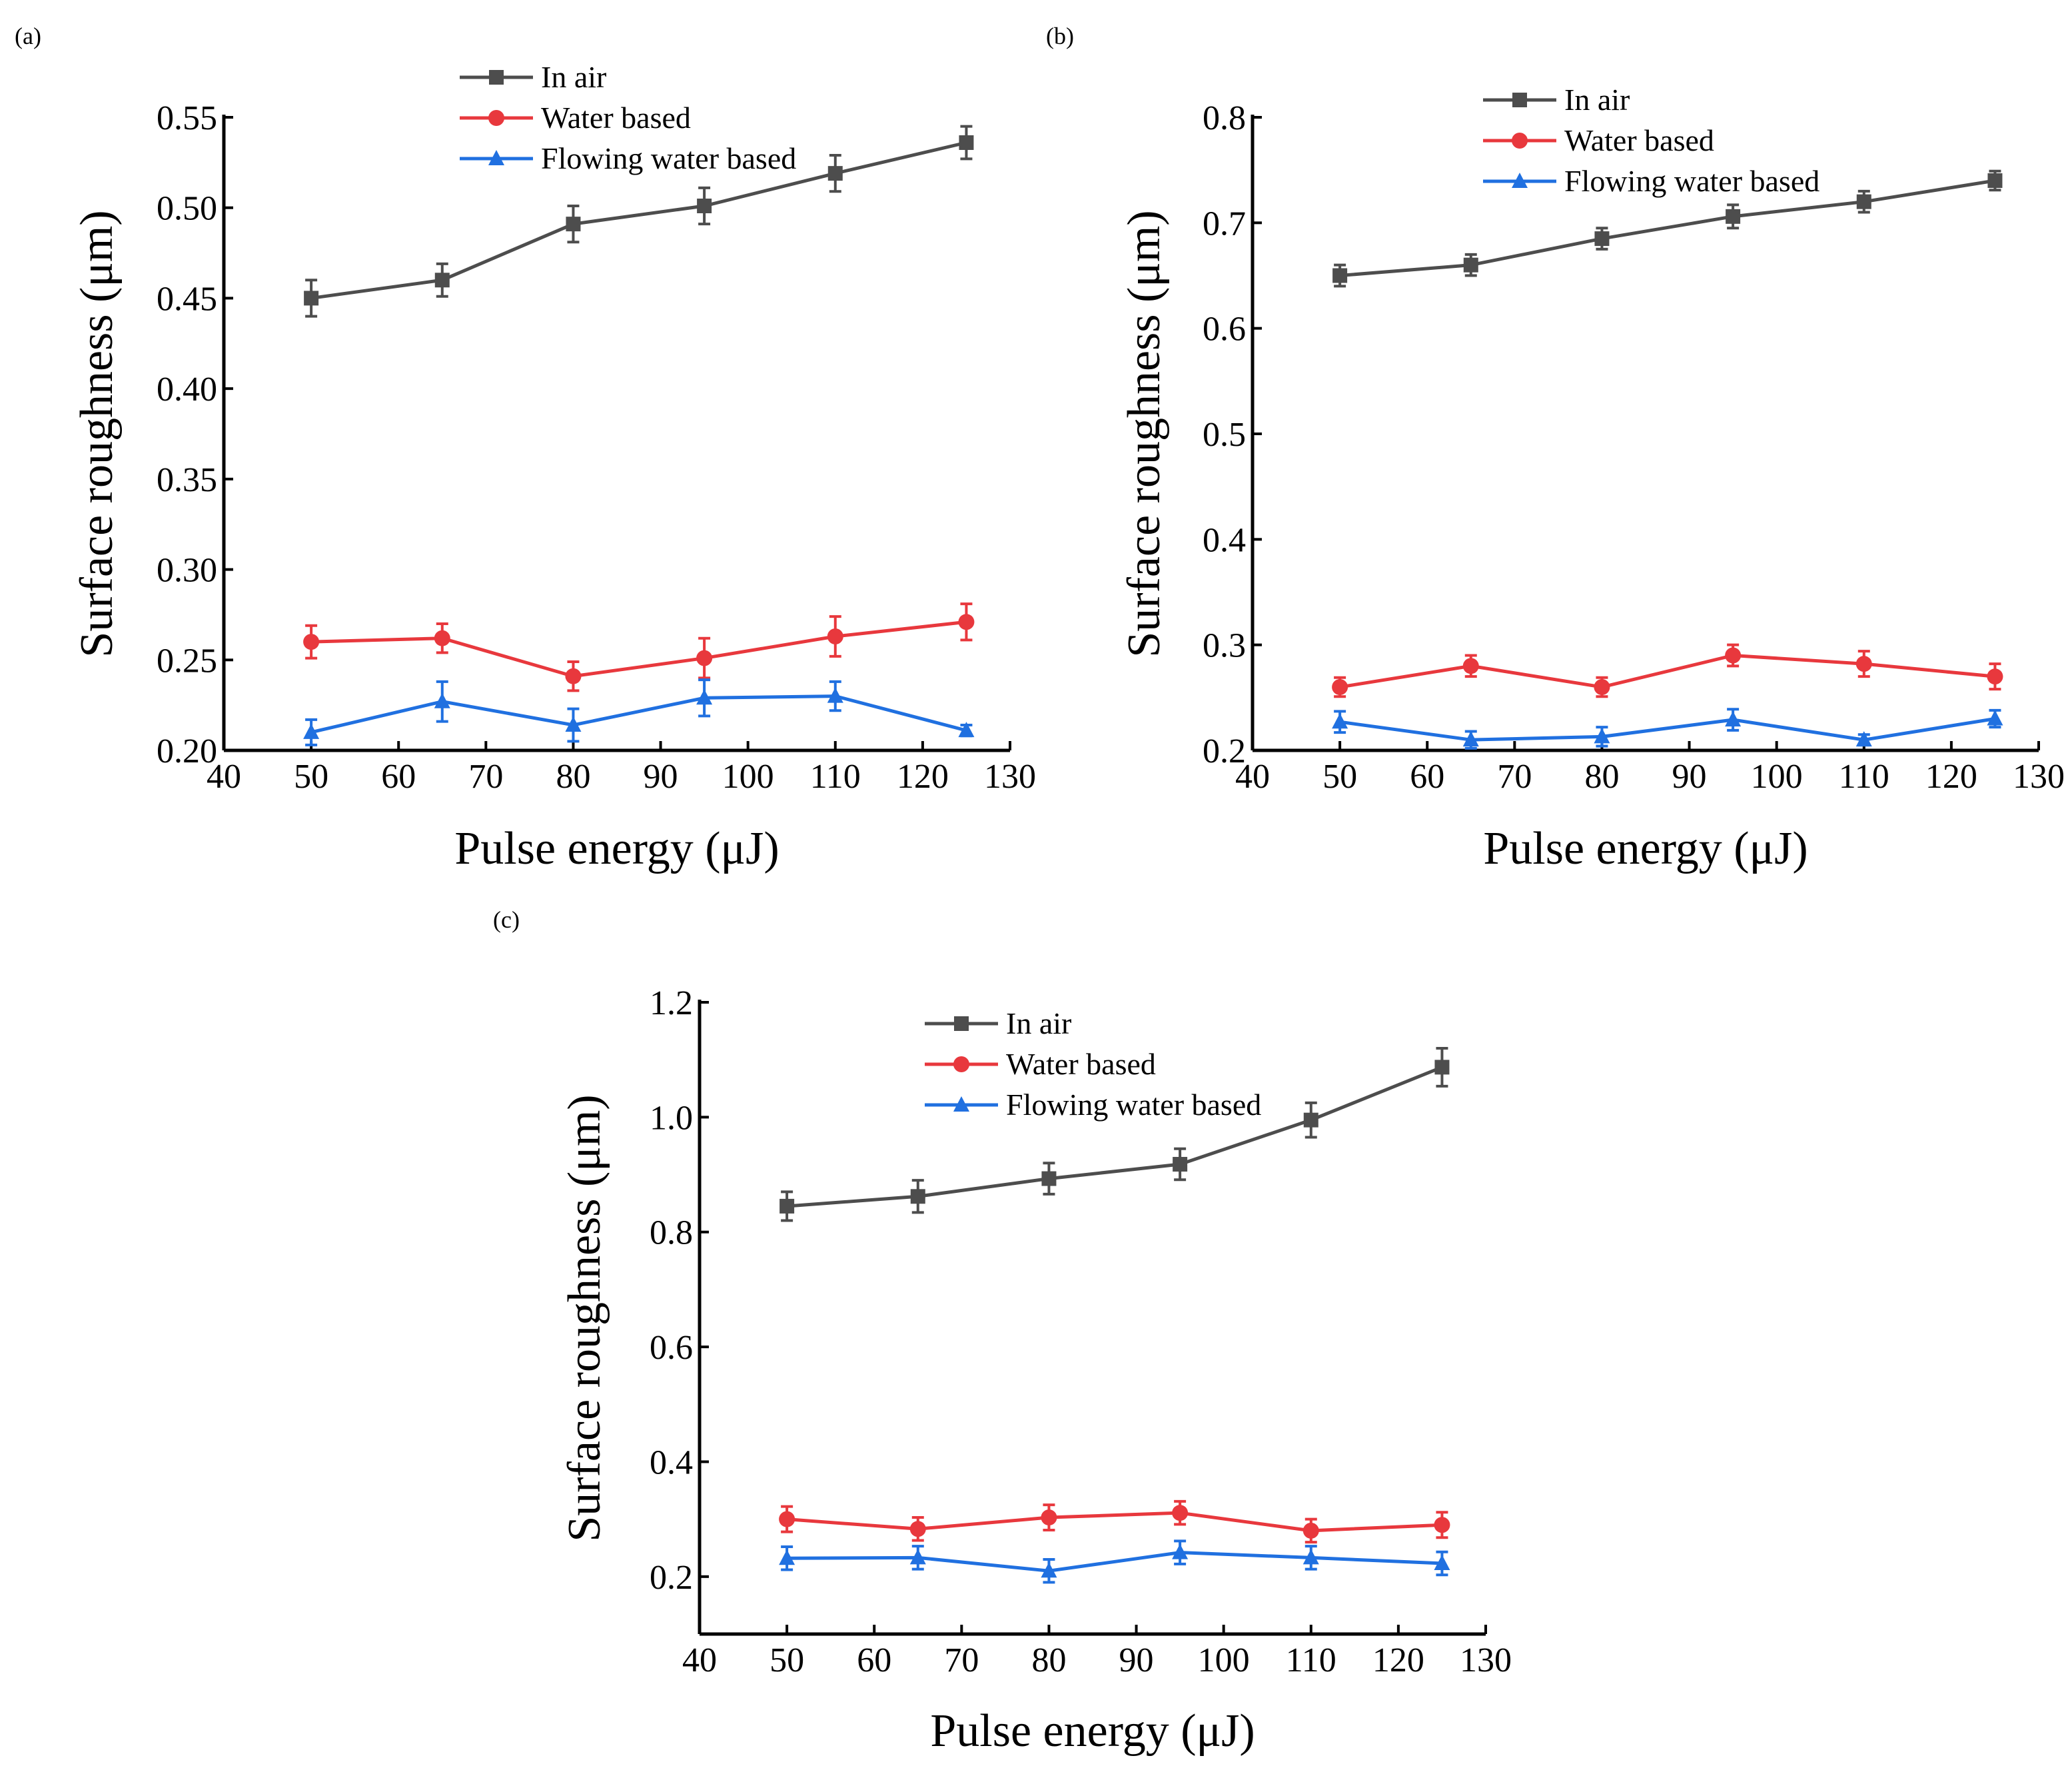 The height and width of the screenshot is (1774, 2072). What do you see at coordinates (187, 751) in the screenshot?
I see `y-tick-label: 0.20` at bounding box center [187, 751].